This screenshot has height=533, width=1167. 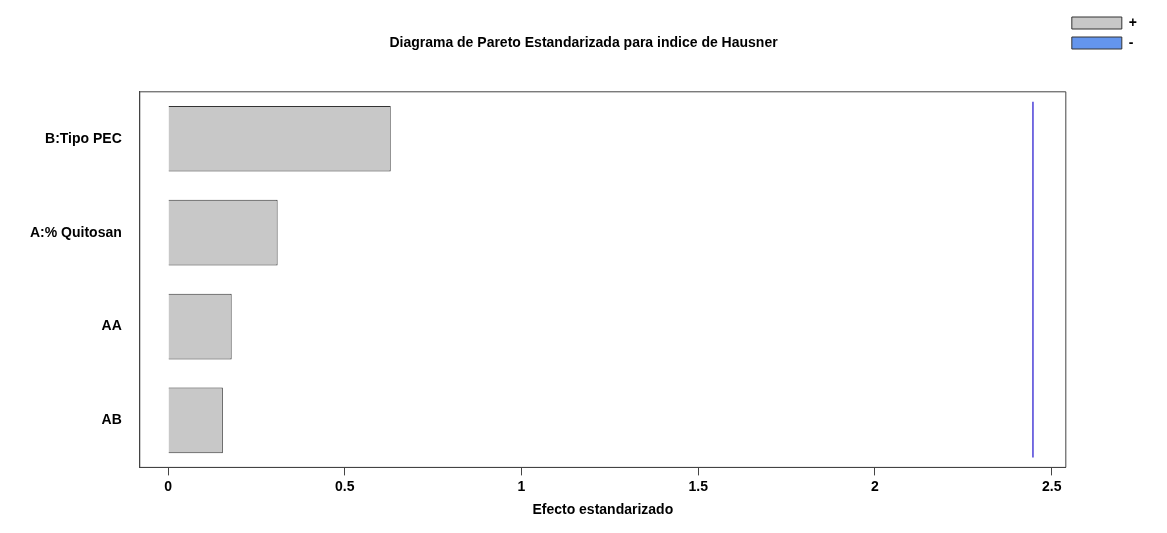 I want to click on x-tick-label: 1.5, so click(x=698, y=485).